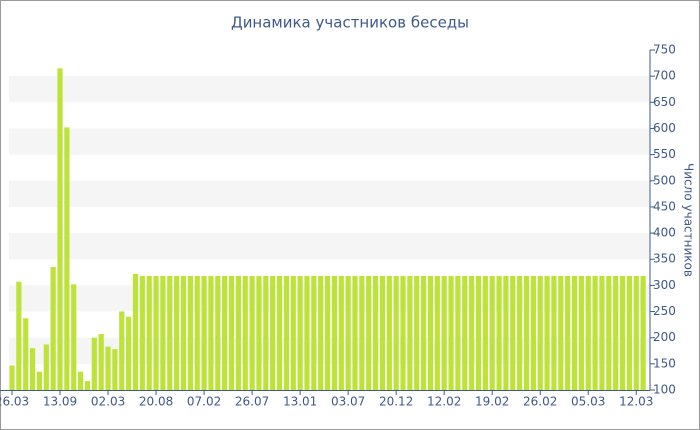  I want to click on y-tick-label: 350, so click(664, 259).